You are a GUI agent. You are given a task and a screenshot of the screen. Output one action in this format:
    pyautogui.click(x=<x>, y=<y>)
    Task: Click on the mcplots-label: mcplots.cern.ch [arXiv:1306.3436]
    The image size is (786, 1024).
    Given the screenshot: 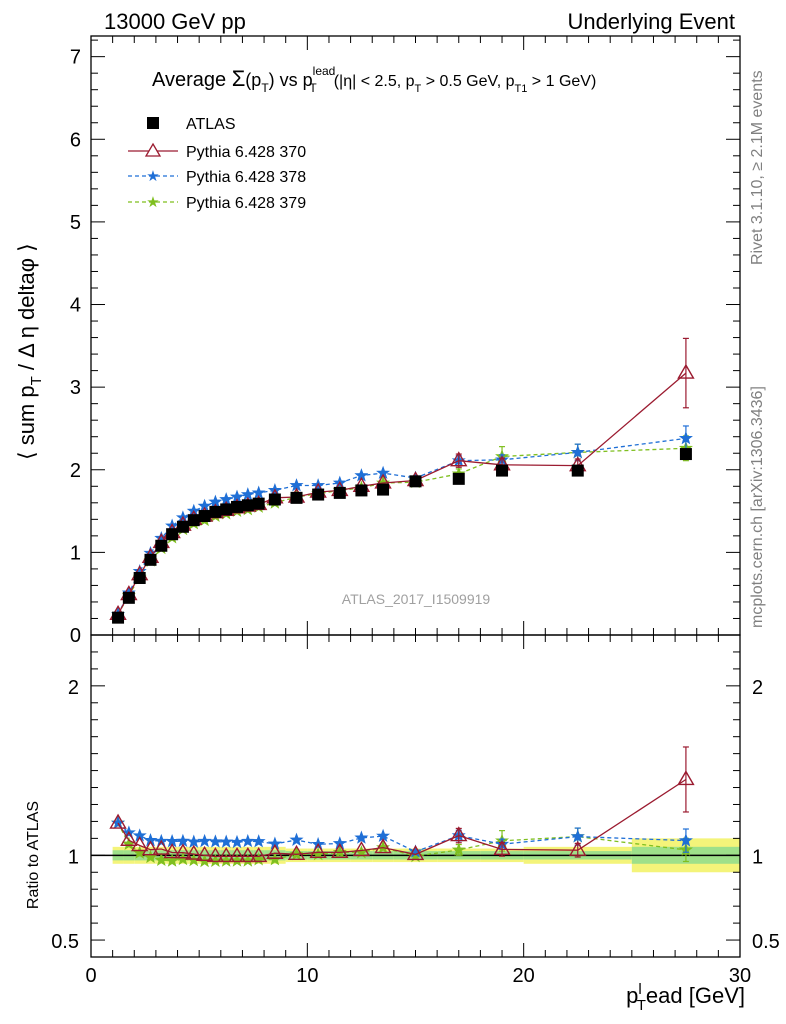 What is the action you would take?
    pyautogui.click(x=757, y=507)
    